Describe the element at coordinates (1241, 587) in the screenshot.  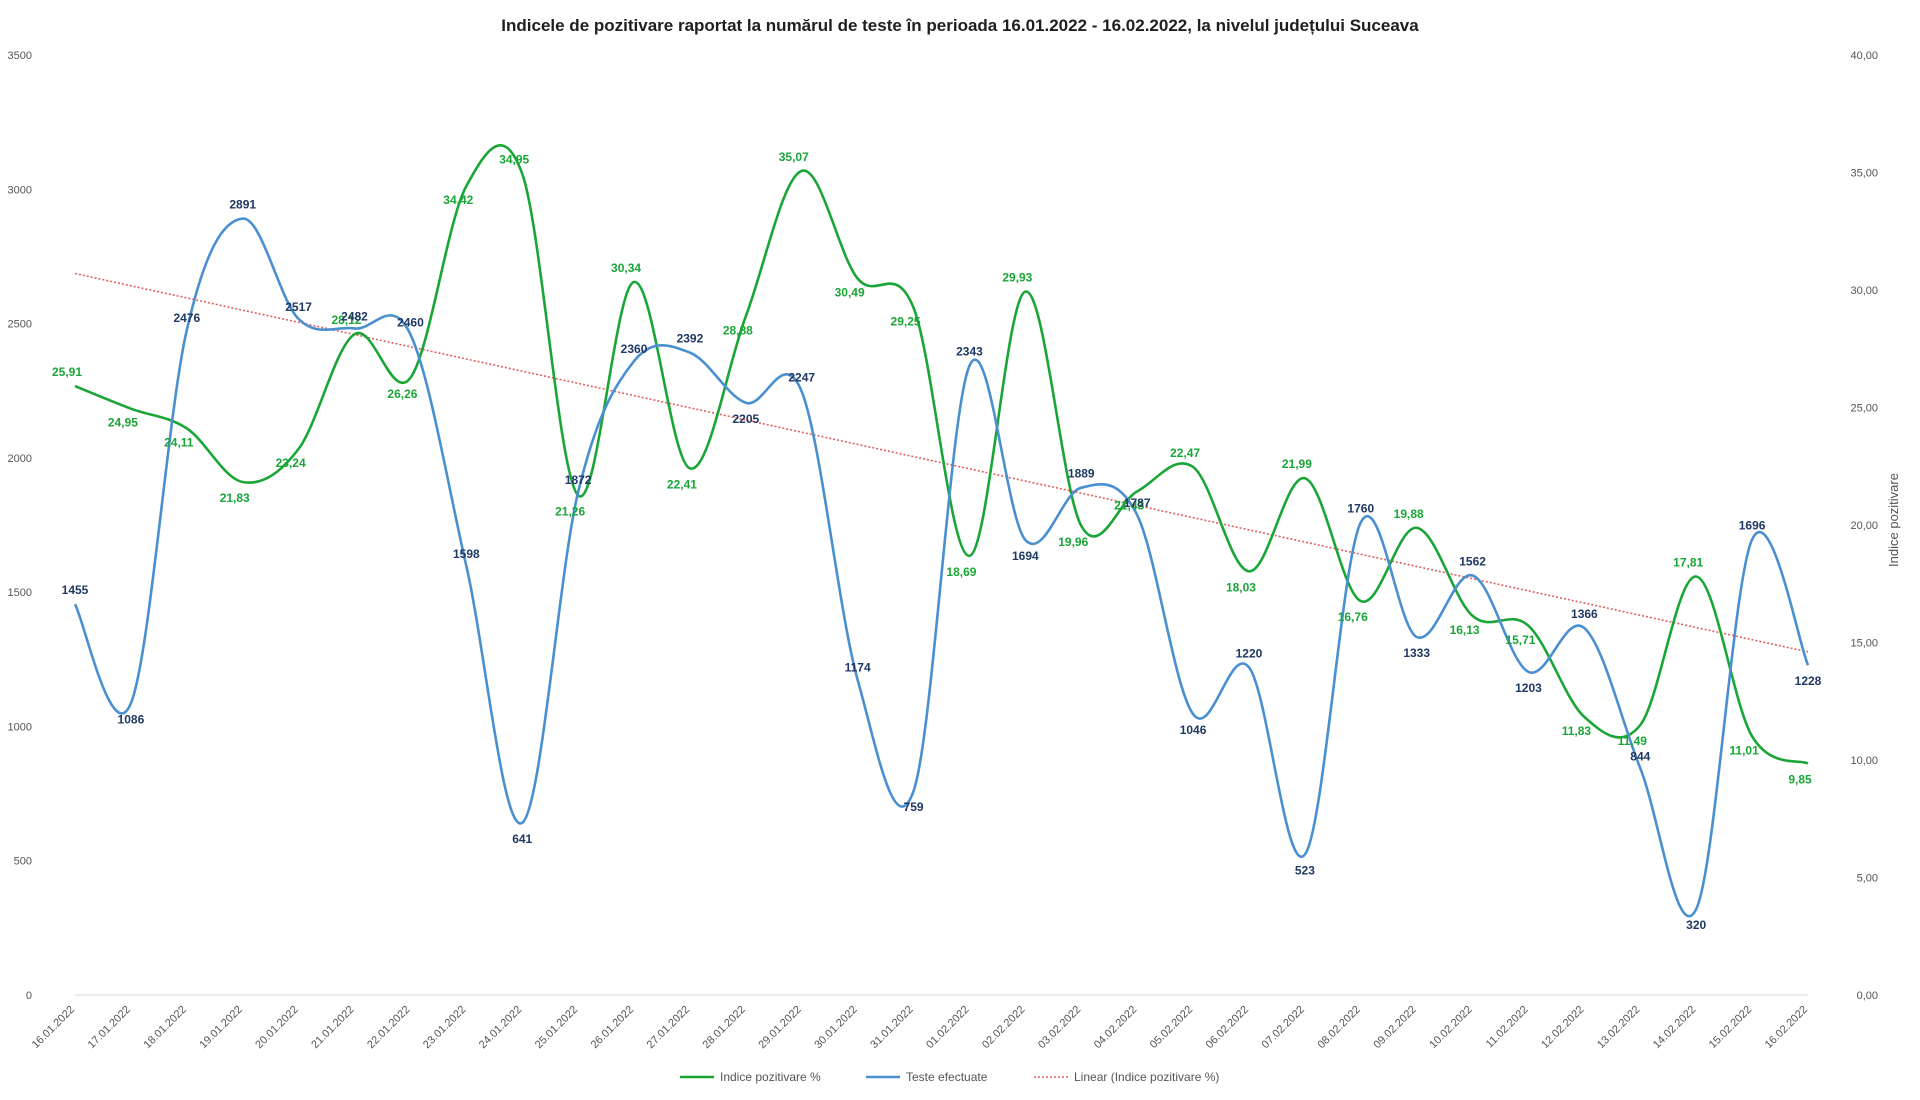
I see `data-label-indice: 18,03` at that location.